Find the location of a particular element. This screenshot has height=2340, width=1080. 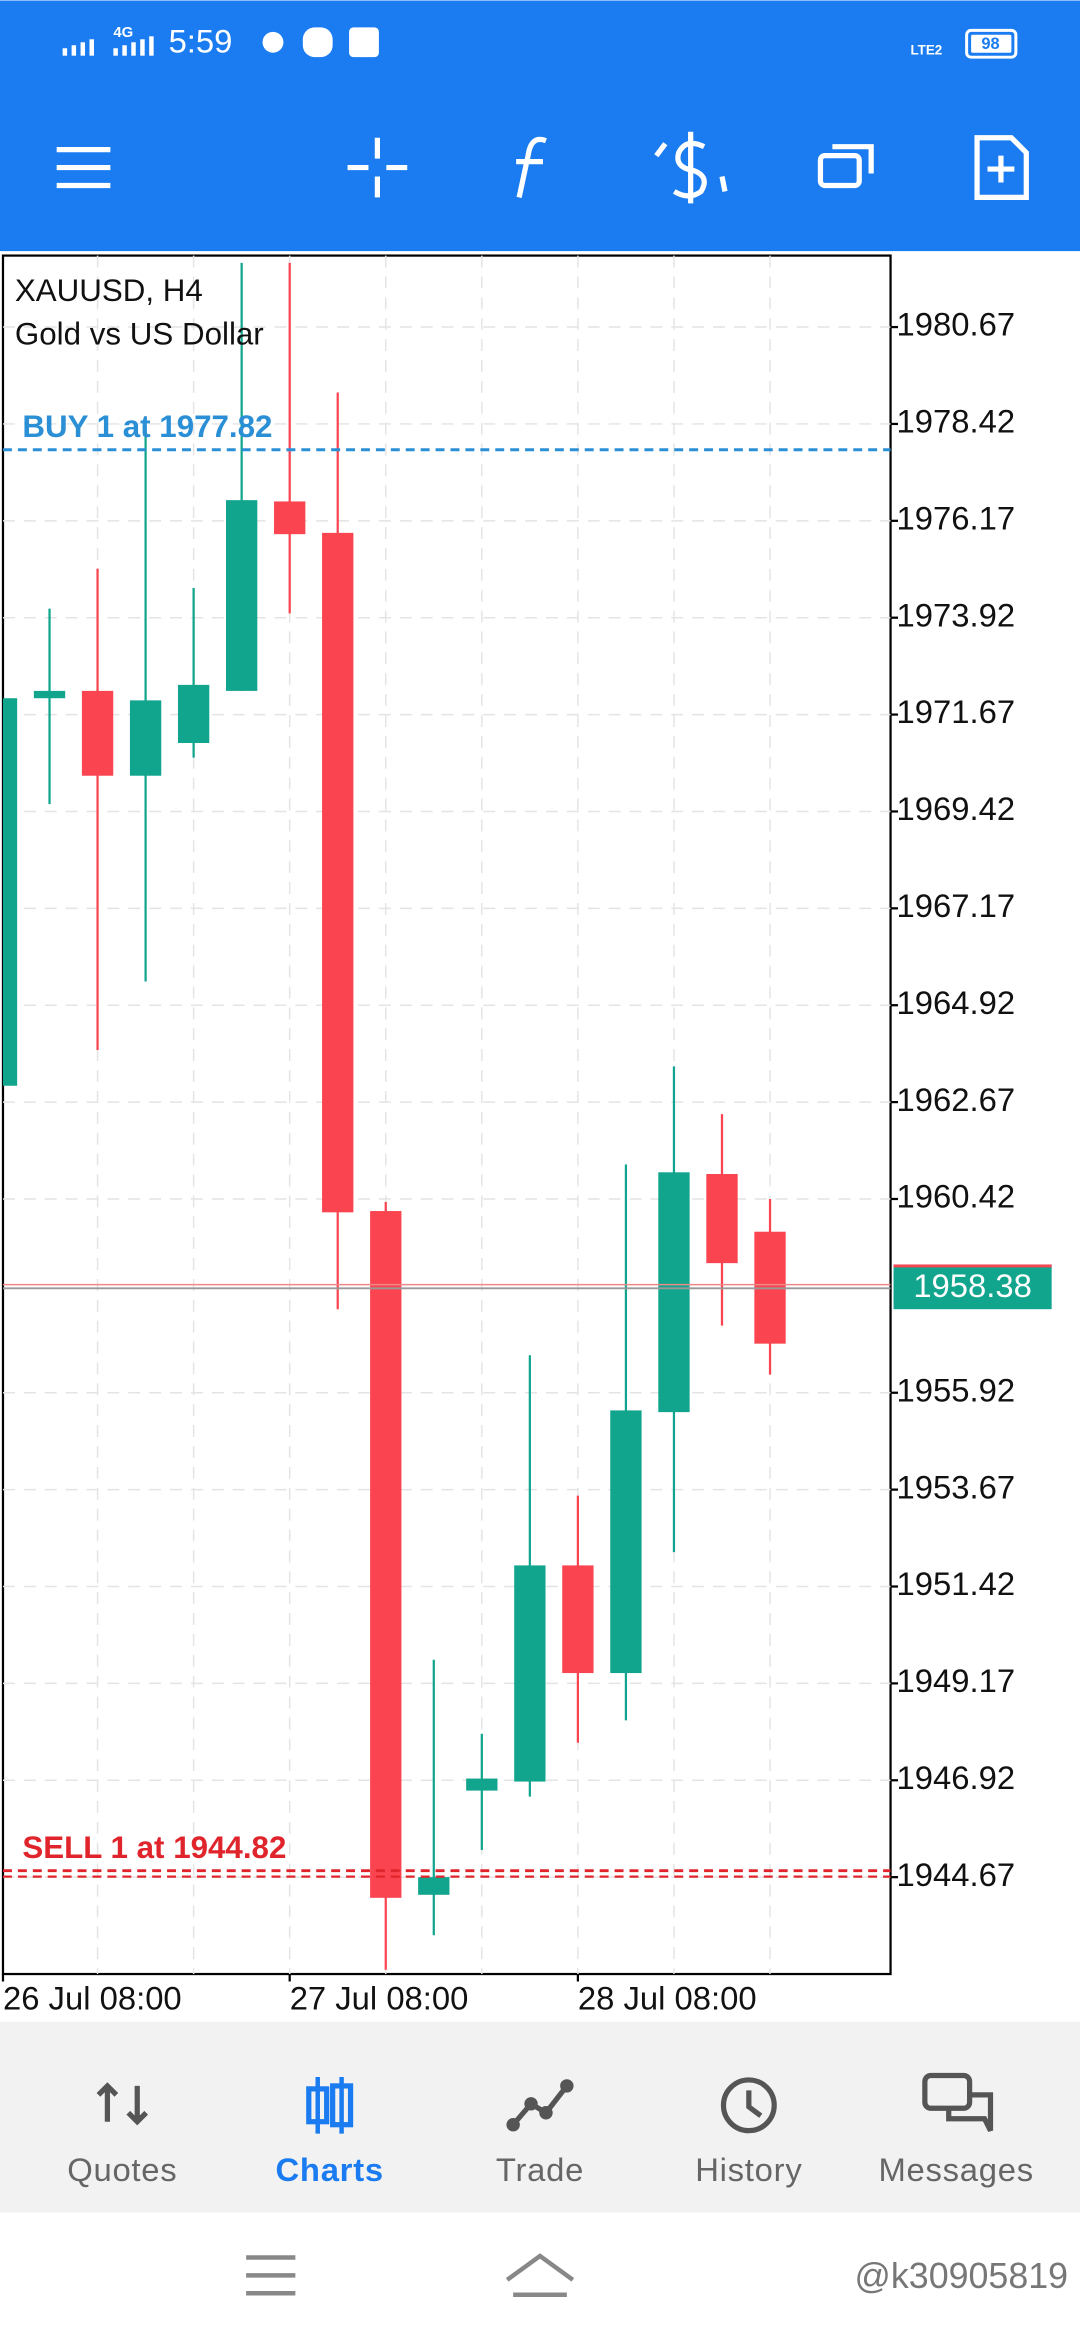

battery-frame is located at coordinates (991, 43).